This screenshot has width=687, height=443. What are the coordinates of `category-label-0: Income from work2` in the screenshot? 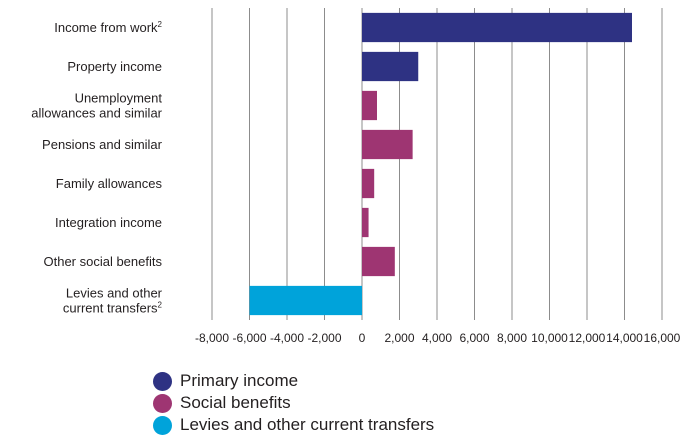 It's located at (108, 27).